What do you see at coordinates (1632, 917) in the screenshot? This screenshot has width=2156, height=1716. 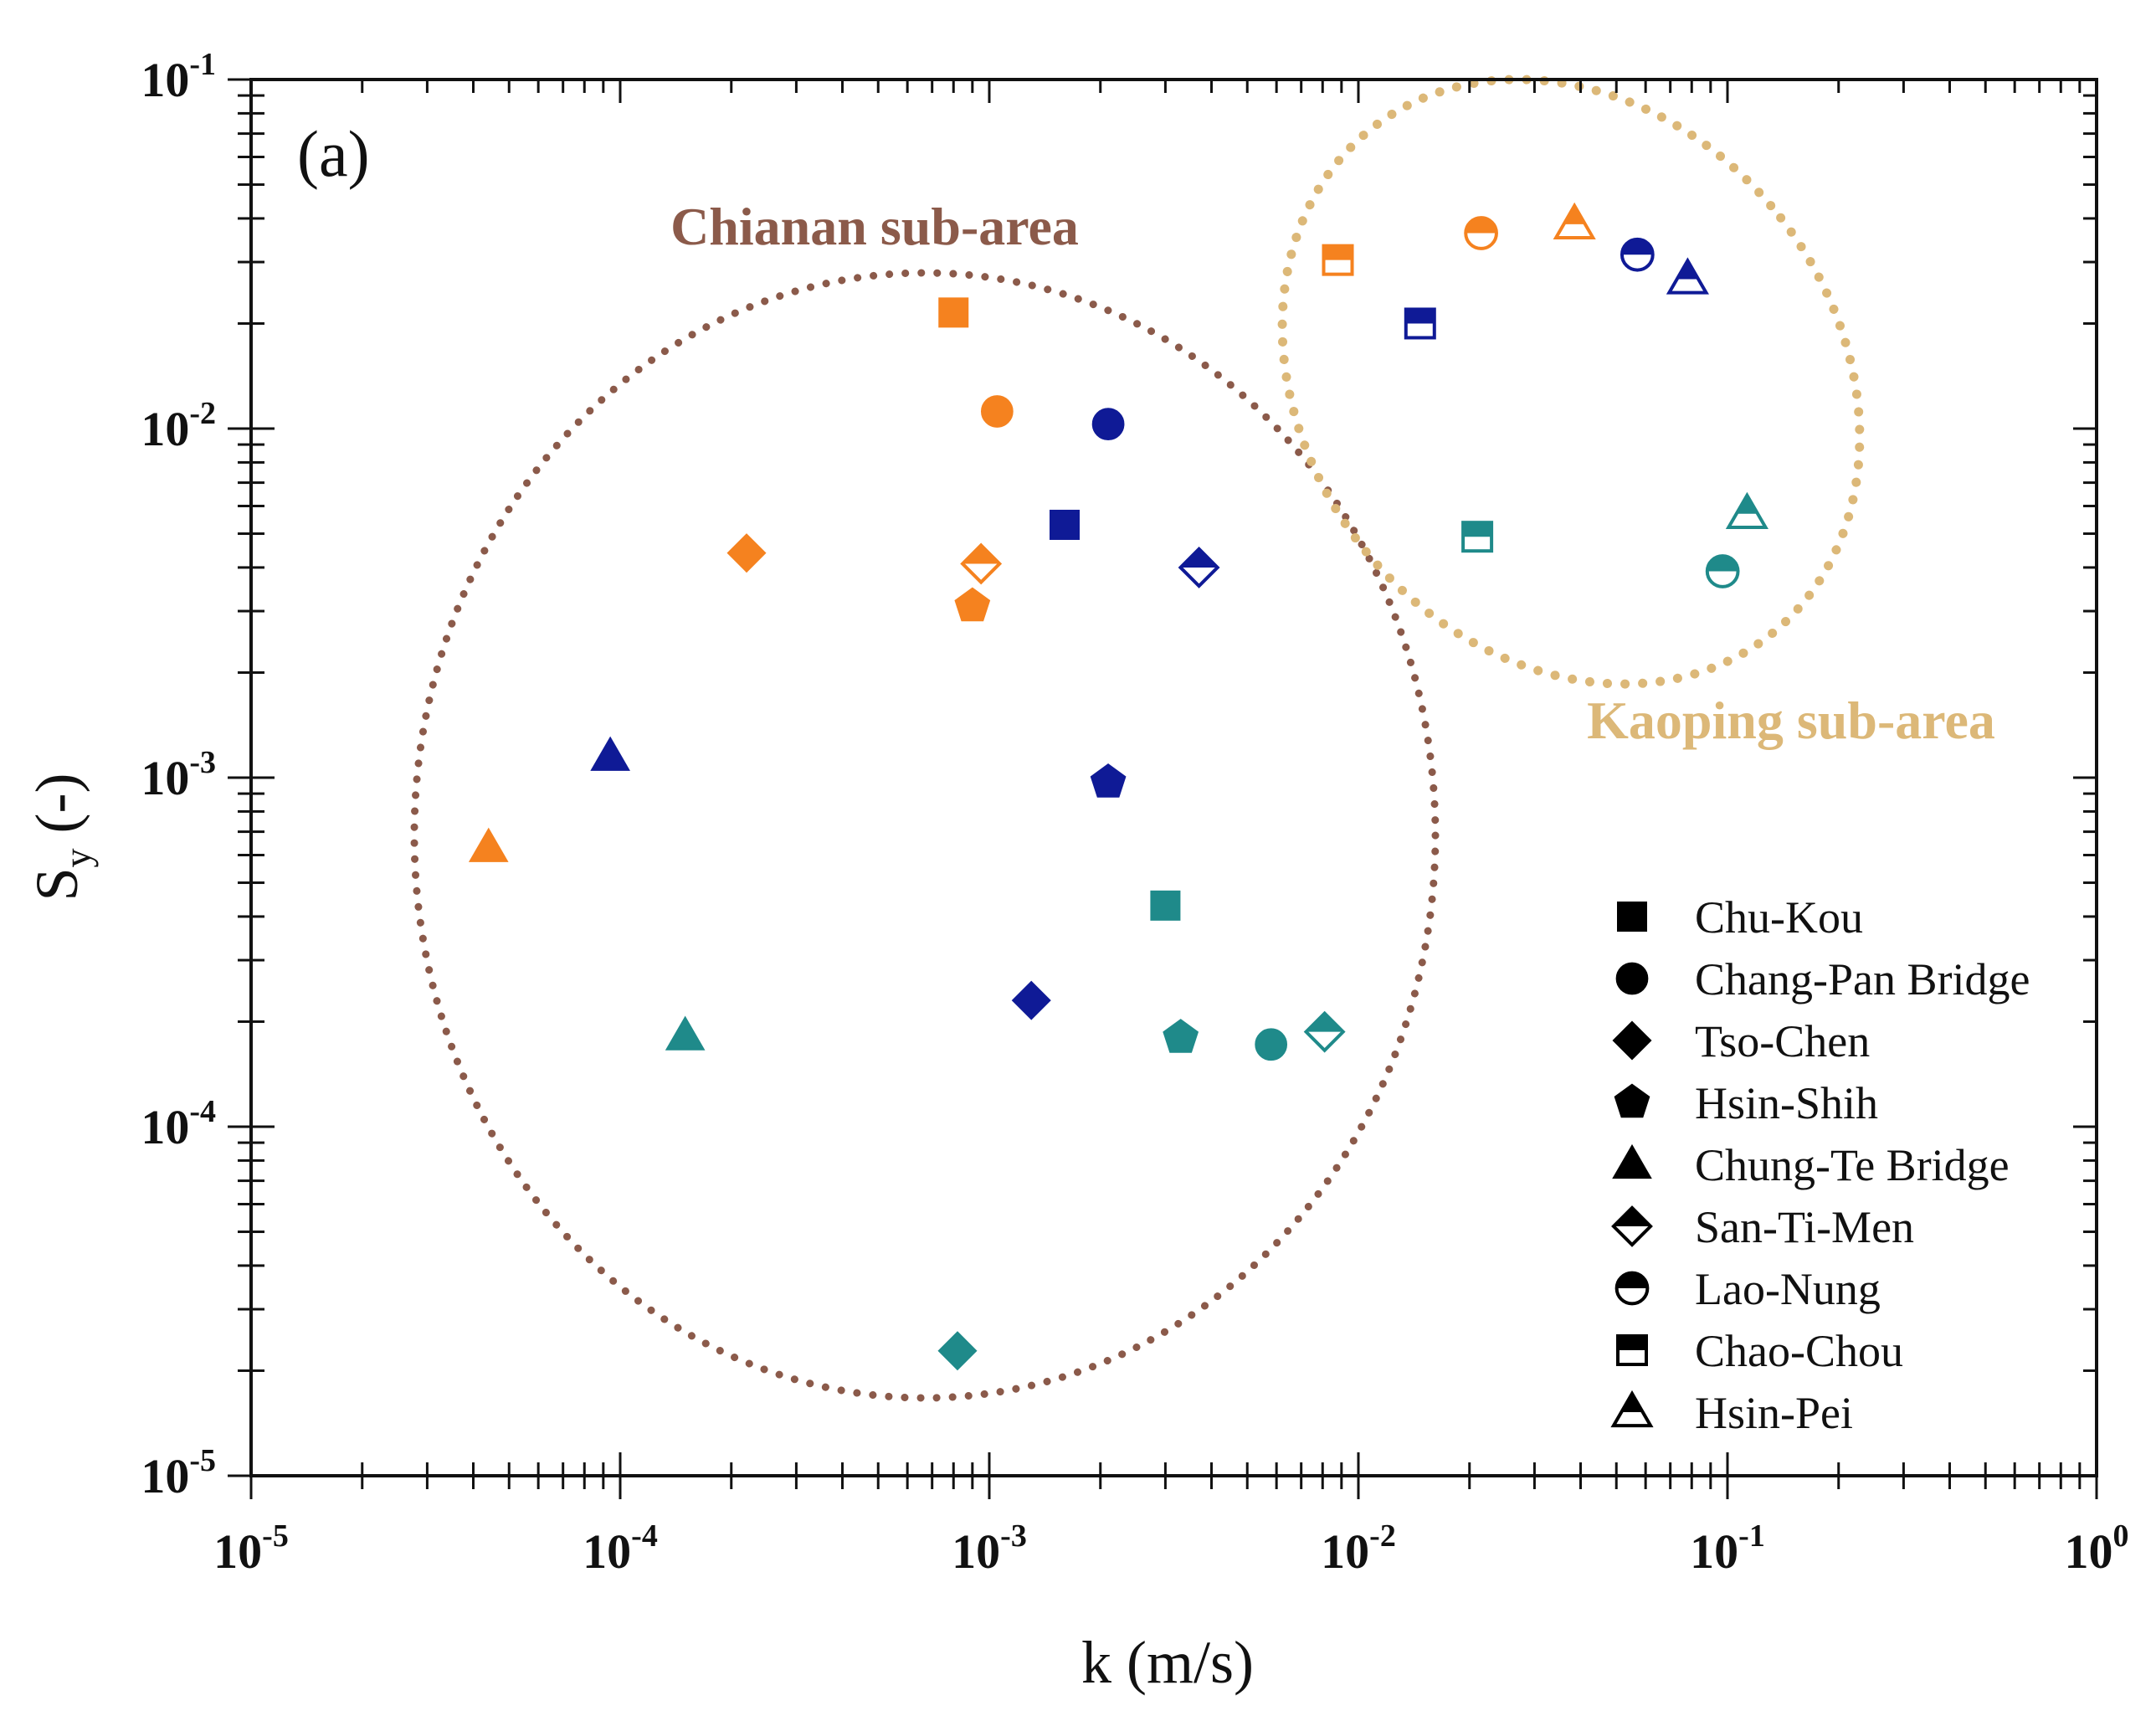 I see `legend-marker-chu-kou` at bounding box center [1632, 917].